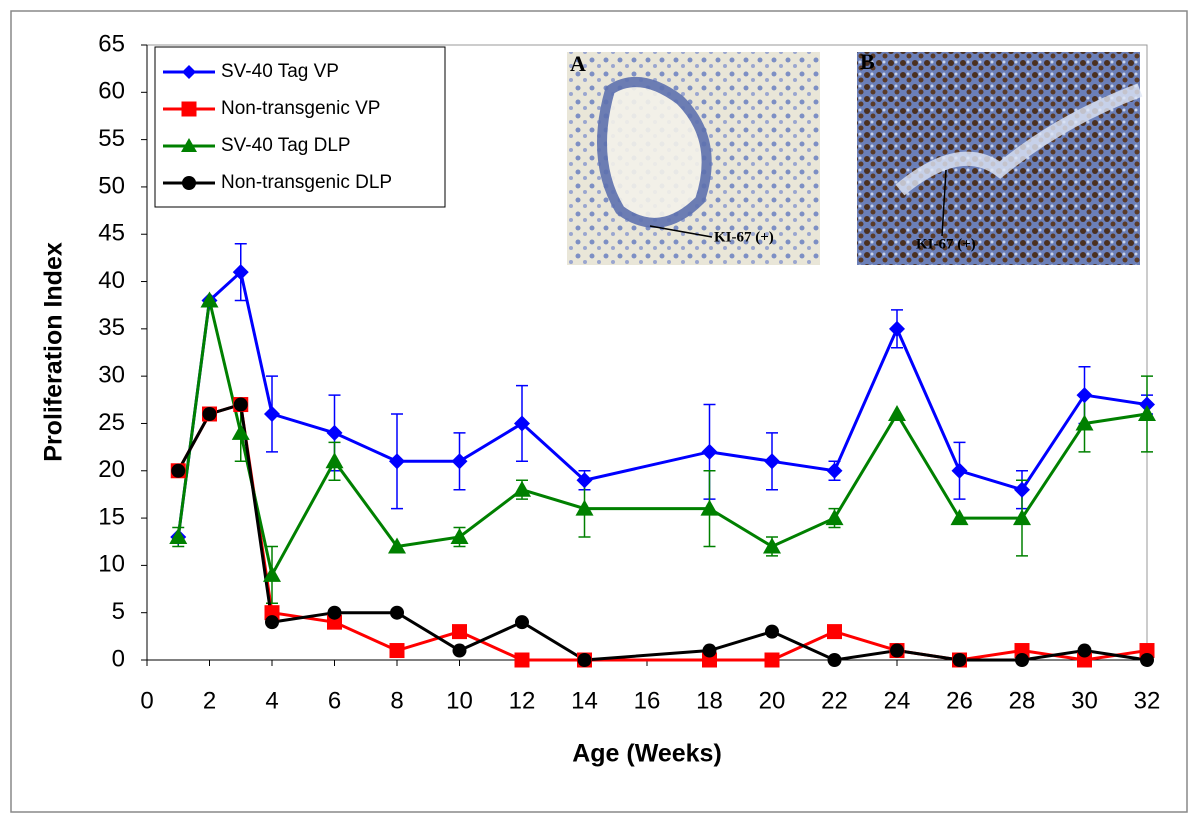 This screenshot has height=825, width=1200. Describe the element at coordinates (111, 138) in the screenshot. I see `y-tick-label: 55` at that location.